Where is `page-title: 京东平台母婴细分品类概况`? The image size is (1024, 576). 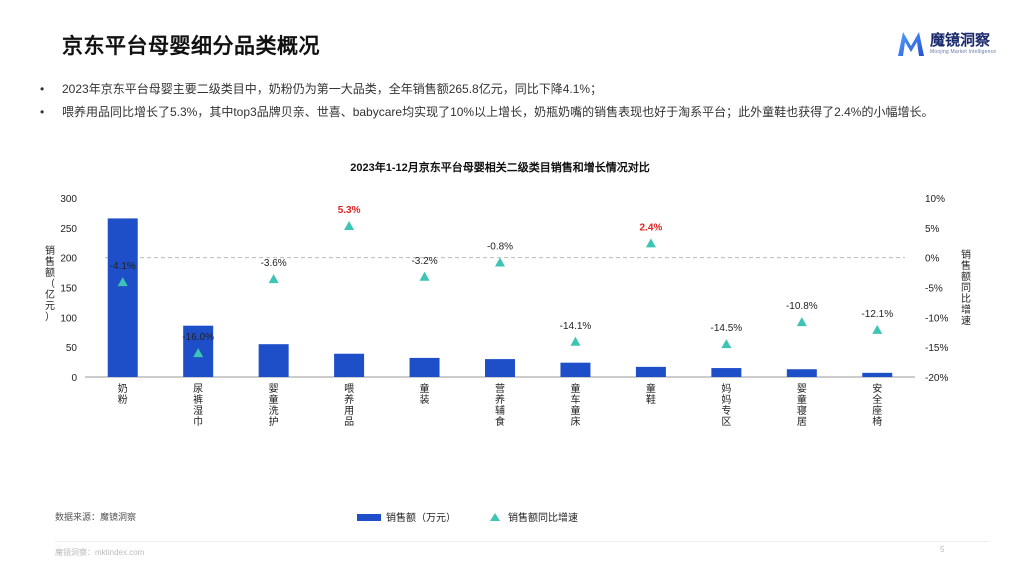
page-title: 京东平台母婴细分品类概况 is located at coordinates (191, 46).